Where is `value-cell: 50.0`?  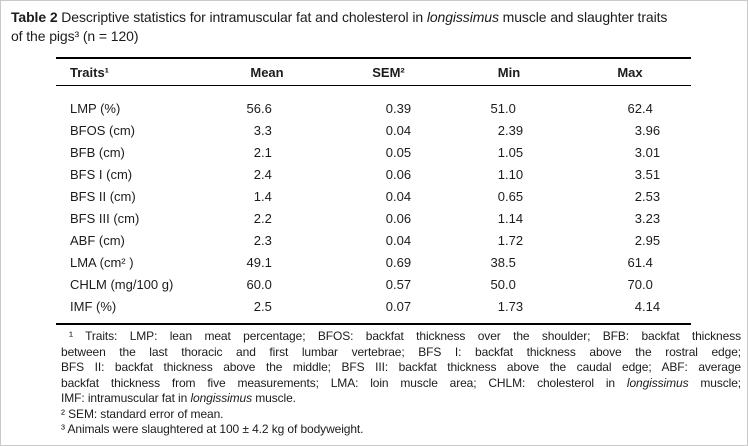
value-cell: 50.0 is located at coordinates (509, 285).